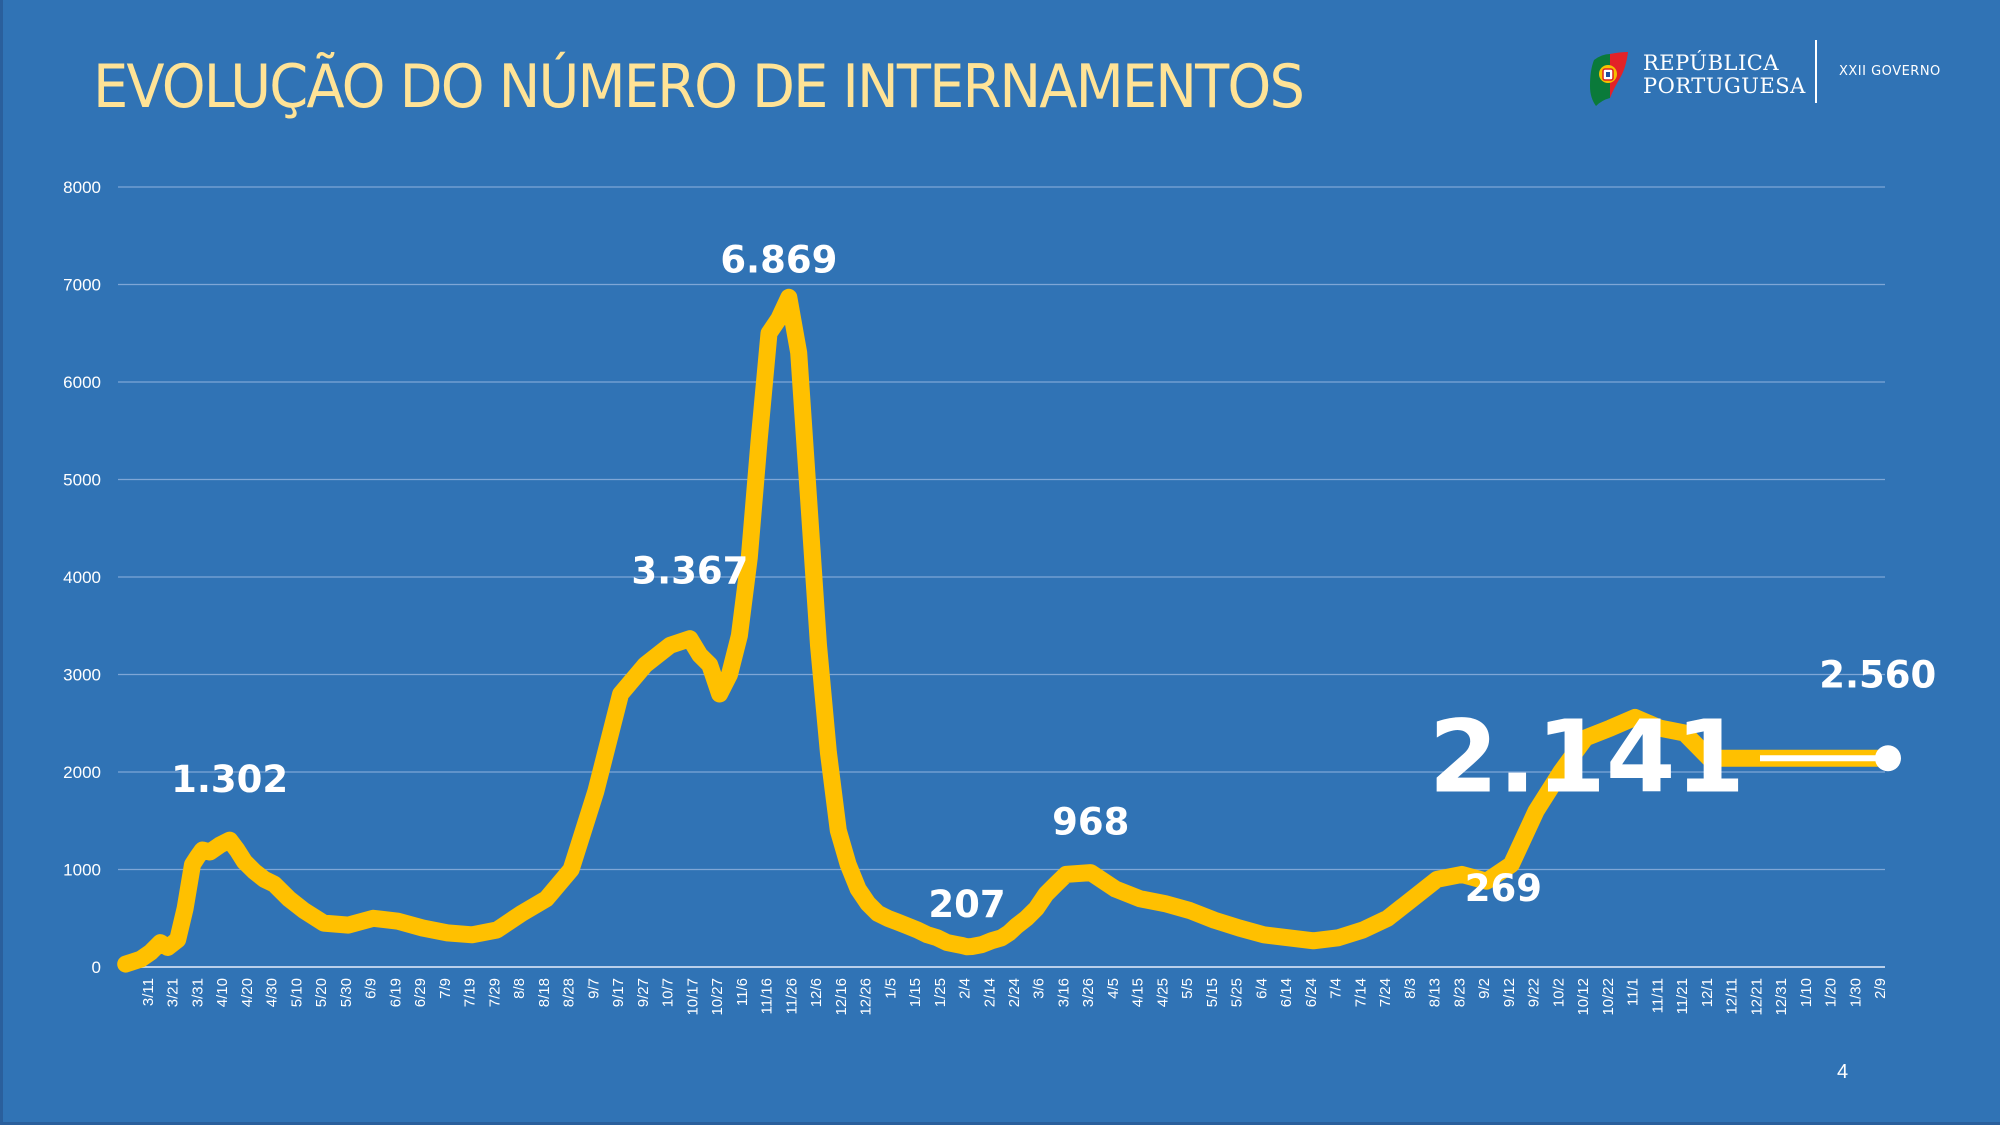 This screenshot has height=1125, width=2000. What do you see at coordinates (1608, 997) in the screenshot?
I see `x-tick-label: 10/22` at bounding box center [1608, 997].